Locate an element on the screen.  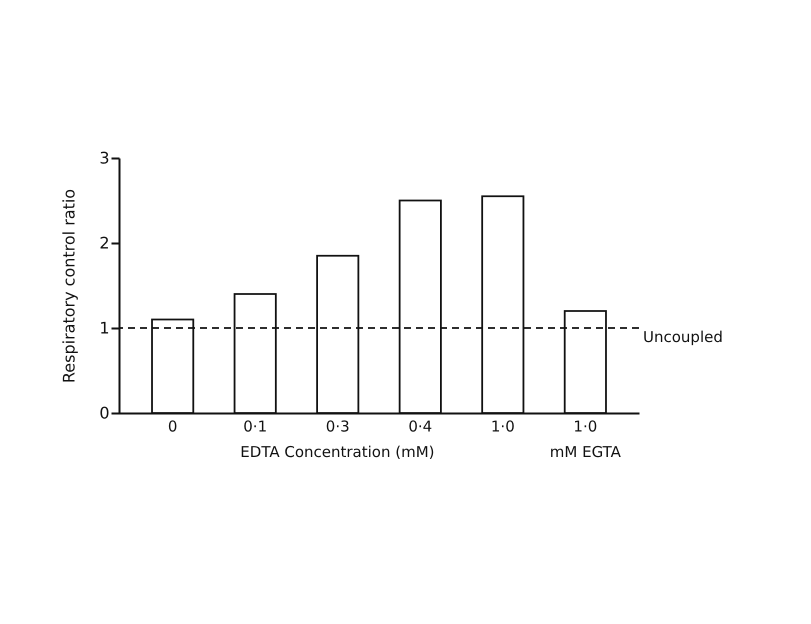
y-tick-label: 0 is located at coordinates (104, 413).